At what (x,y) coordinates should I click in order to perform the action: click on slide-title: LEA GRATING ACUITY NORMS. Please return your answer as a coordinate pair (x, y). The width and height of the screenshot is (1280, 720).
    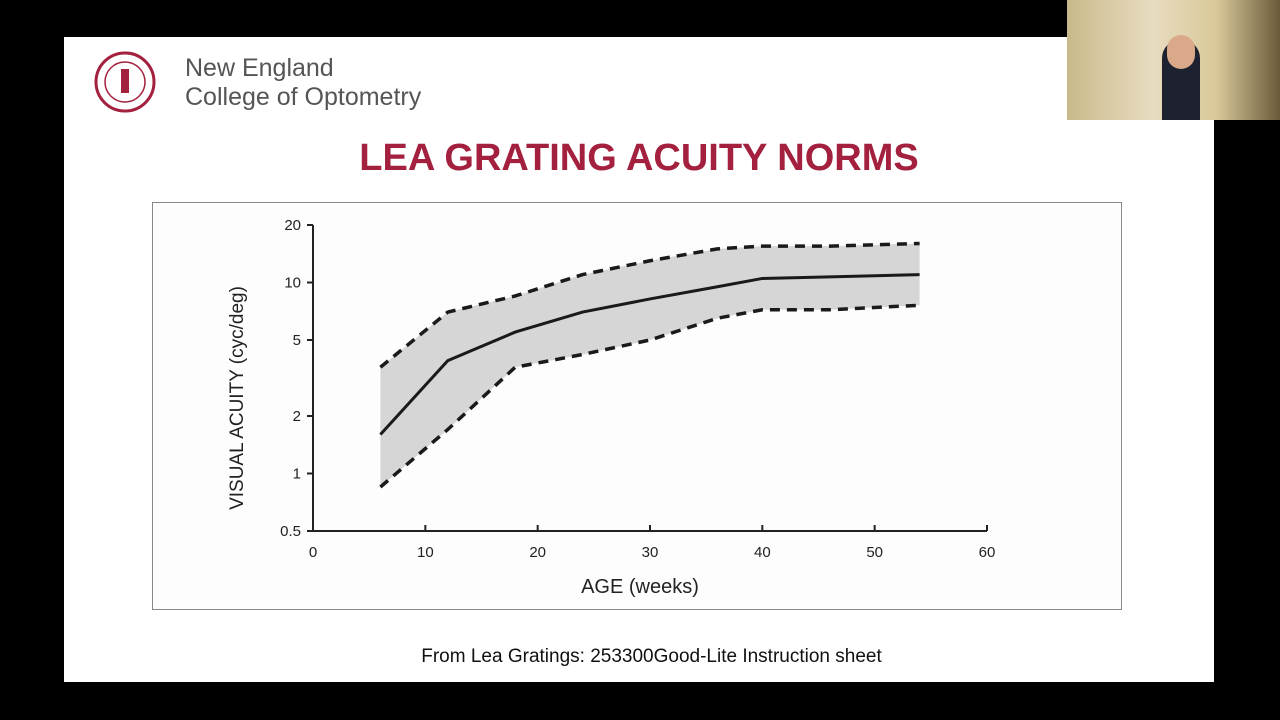
    Looking at the image, I should click on (639, 158).